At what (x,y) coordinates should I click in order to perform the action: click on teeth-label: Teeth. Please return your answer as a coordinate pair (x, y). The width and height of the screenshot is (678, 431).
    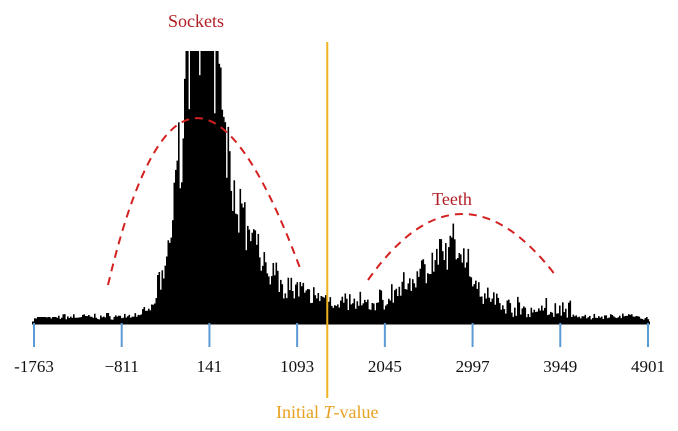
    Looking at the image, I should click on (452, 199).